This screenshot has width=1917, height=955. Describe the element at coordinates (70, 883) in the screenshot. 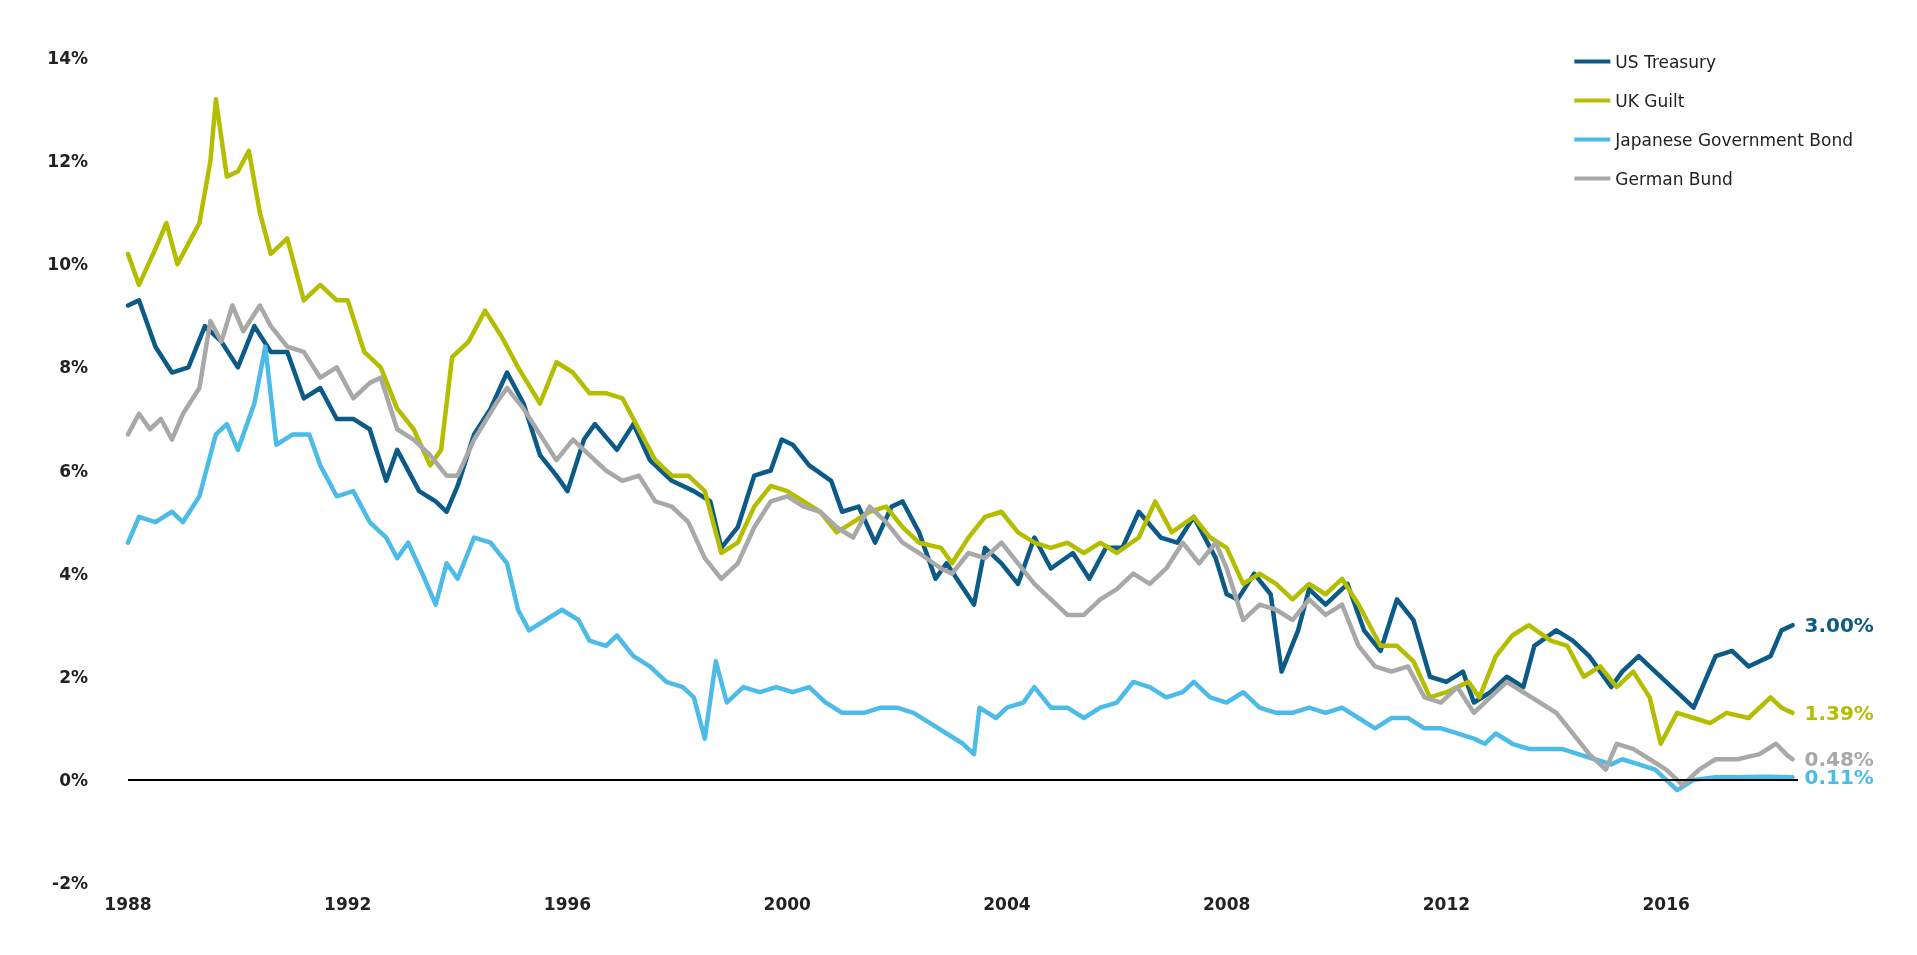

I see `y-tick-label: -2%` at that location.